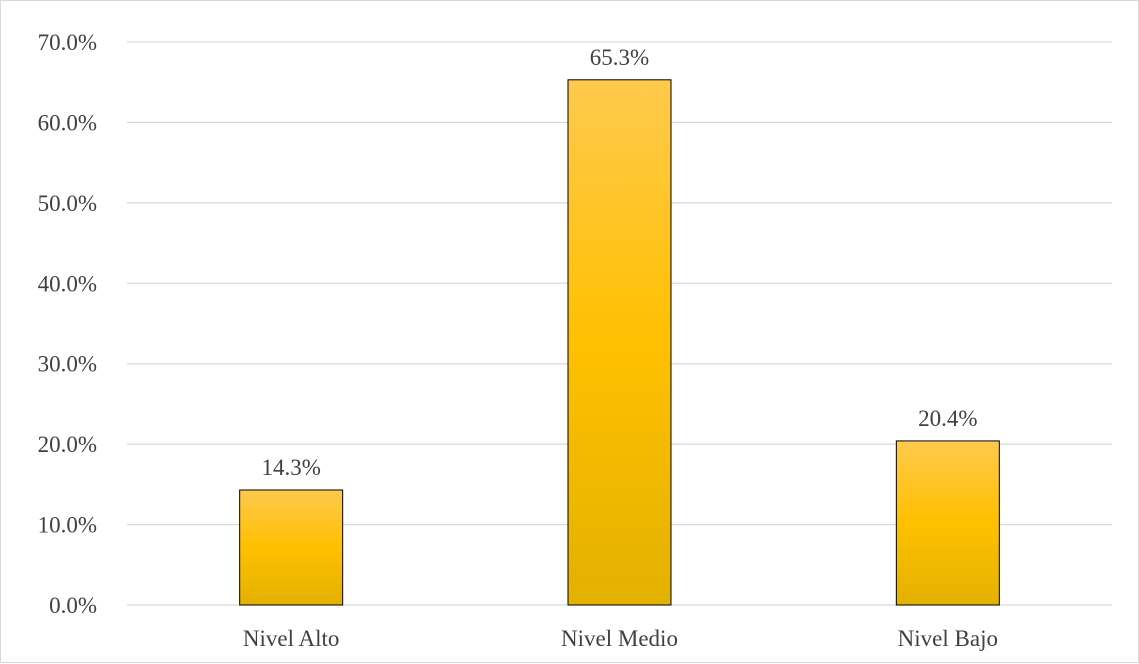 The height and width of the screenshot is (664, 1139). What do you see at coordinates (67, 122) in the screenshot?
I see `y-tick-label: 60.0%` at bounding box center [67, 122].